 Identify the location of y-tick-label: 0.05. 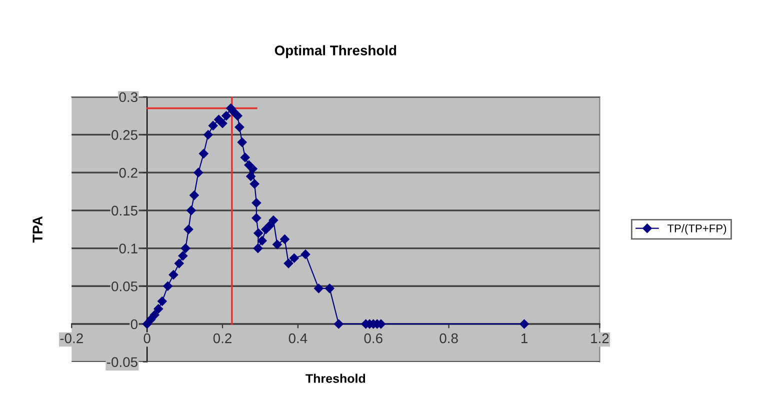
(125, 286).